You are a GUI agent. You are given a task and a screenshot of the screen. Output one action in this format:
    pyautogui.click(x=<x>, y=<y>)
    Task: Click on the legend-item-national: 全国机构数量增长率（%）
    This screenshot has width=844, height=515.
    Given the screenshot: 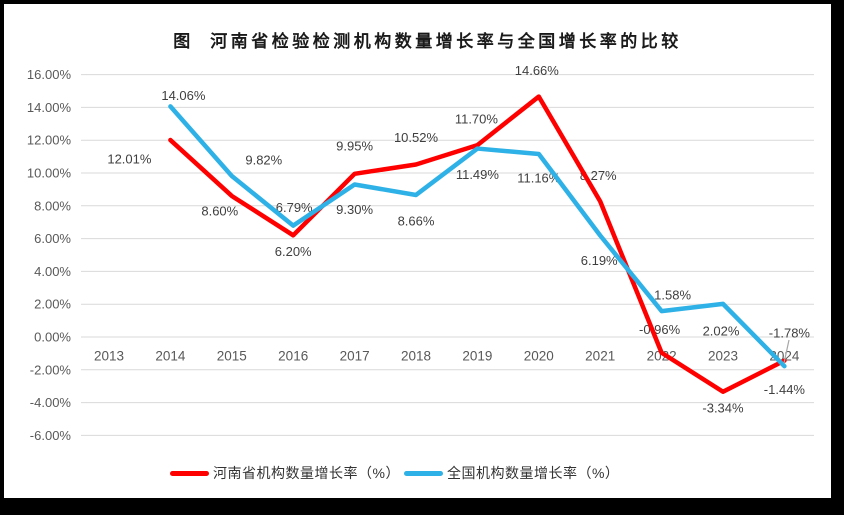 What is the action you would take?
    pyautogui.click(x=511, y=473)
    